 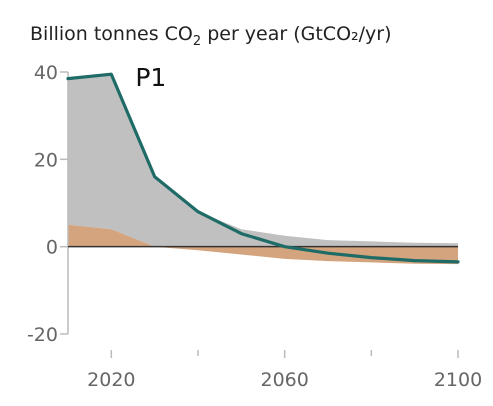 What do you see at coordinates (296, 34) in the screenshot?
I see `chart-title-suffix: per year (GtCO₂/yr)` at bounding box center [296, 34].